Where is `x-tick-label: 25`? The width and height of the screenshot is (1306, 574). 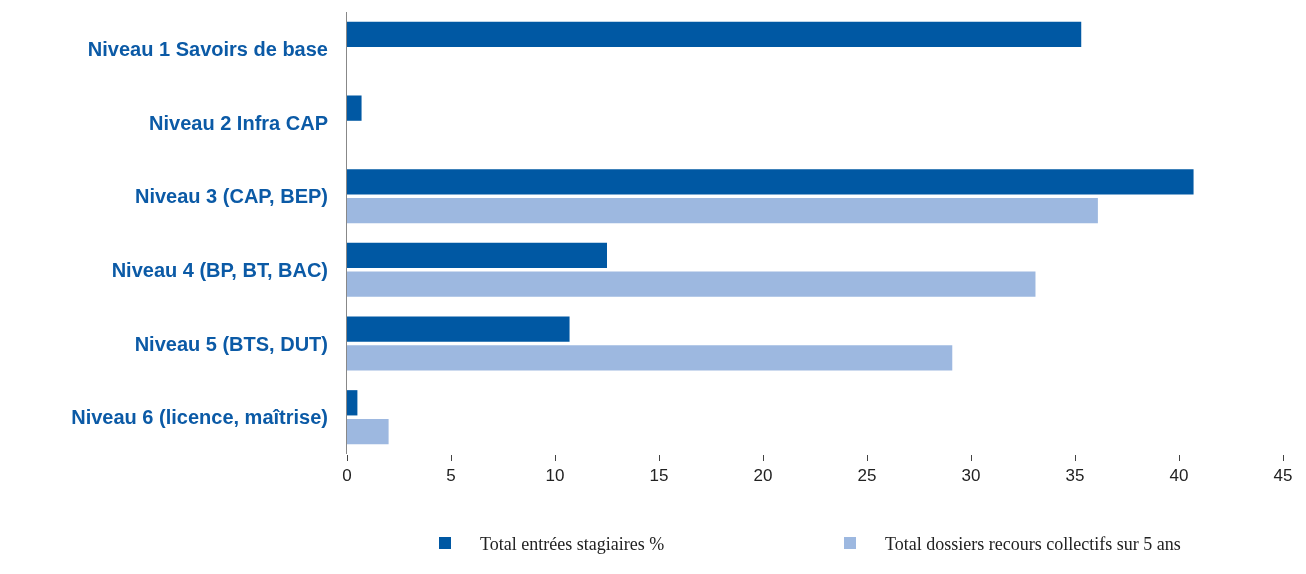
x-tick-label: 25 is located at coordinates (867, 476).